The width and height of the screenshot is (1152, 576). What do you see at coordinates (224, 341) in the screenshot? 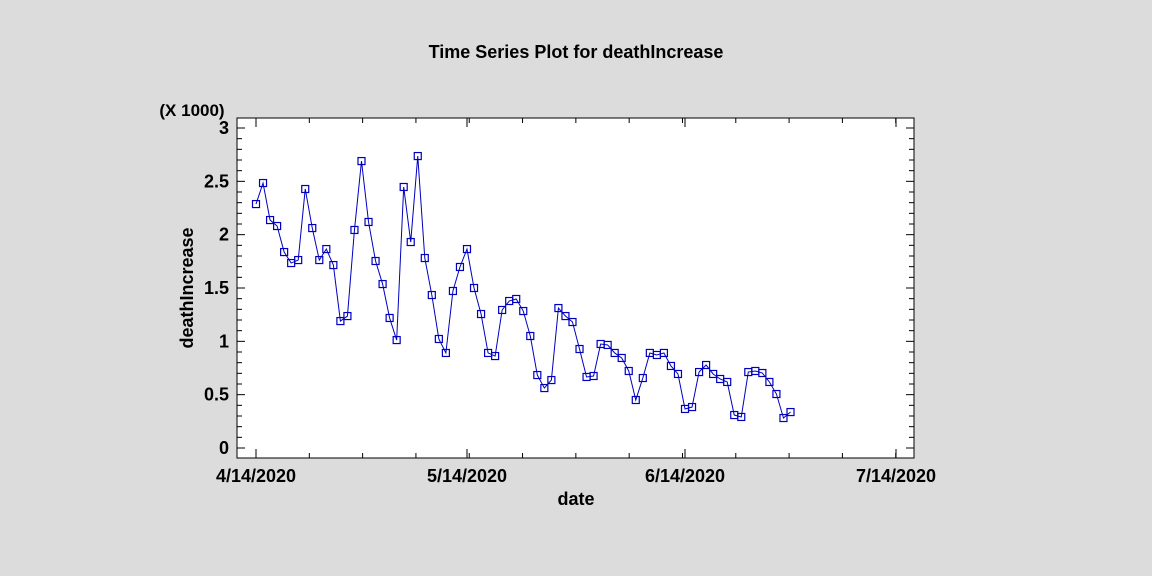
I see `y-tick-label: 1` at bounding box center [224, 341].